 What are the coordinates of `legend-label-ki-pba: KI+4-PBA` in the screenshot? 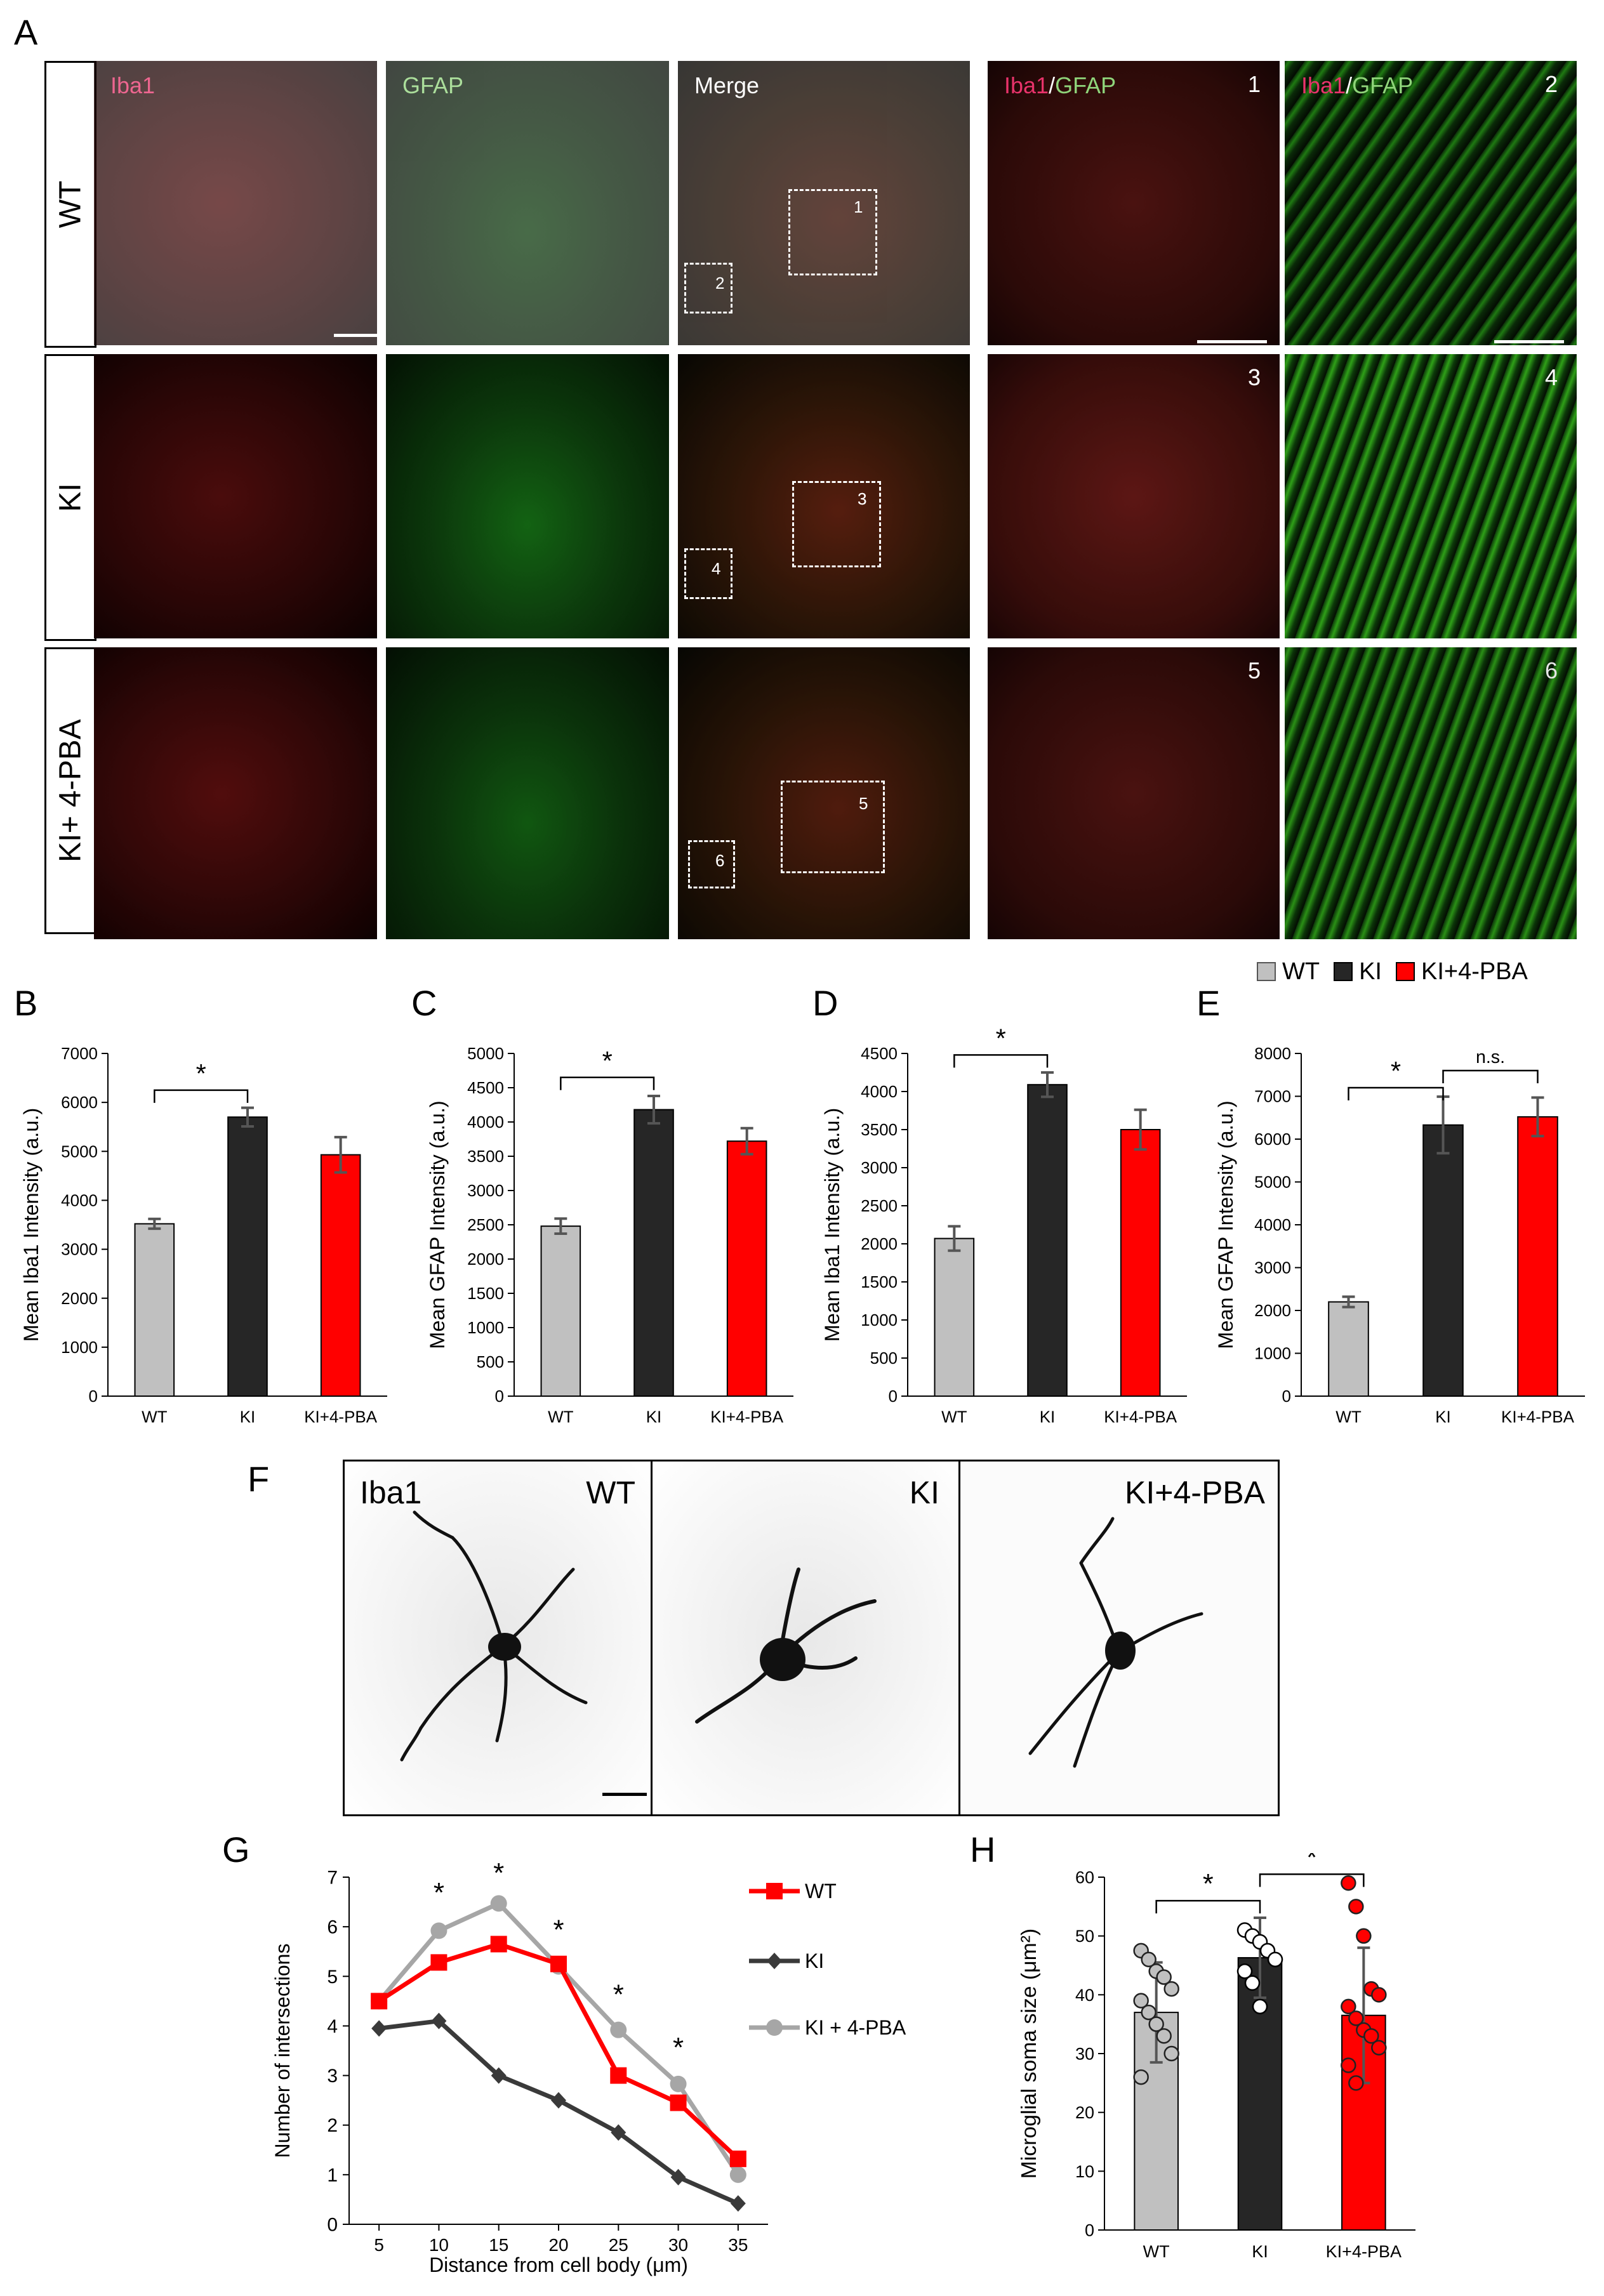 It's located at (1474, 972).